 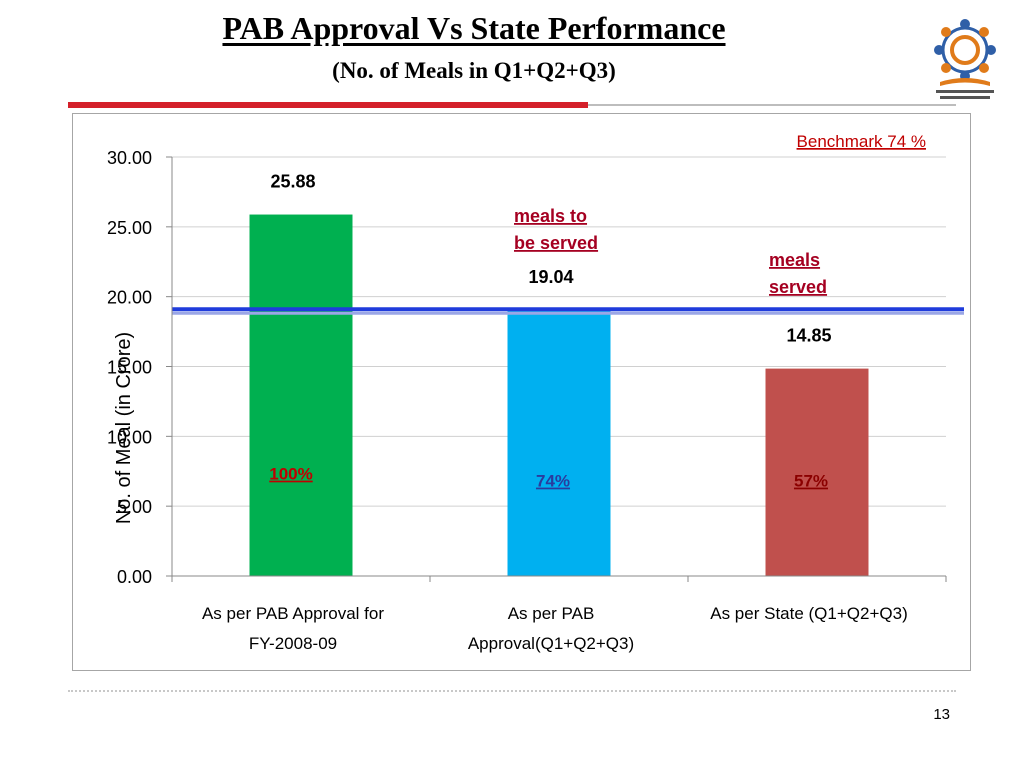 What do you see at coordinates (550, 216) in the screenshot?
I see `annotation-label: meals to` at bounding box center [550, 216].